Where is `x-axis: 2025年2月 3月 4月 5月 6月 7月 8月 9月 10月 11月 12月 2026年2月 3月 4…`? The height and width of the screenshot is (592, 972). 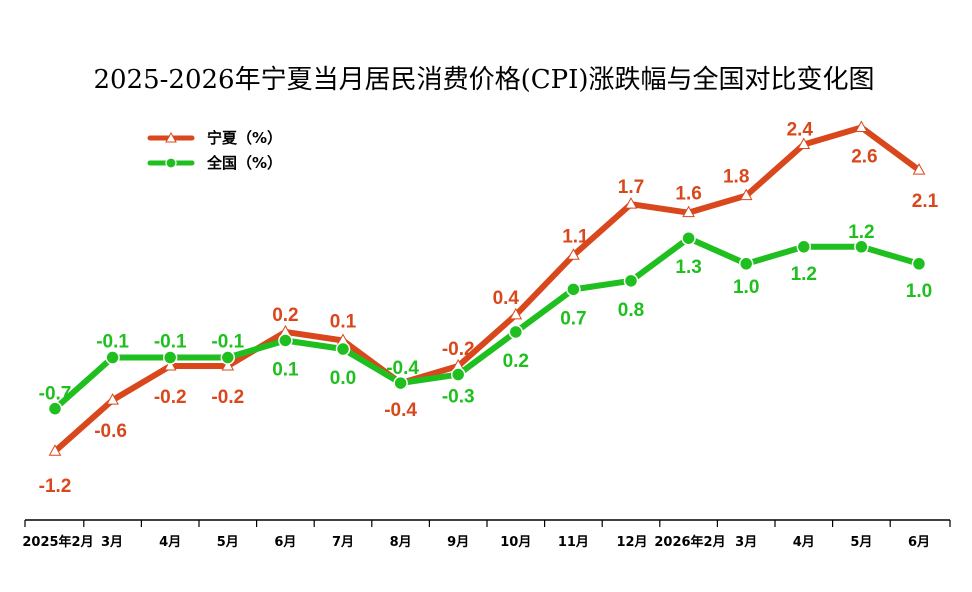 x-axis: 2025年2月 3月 4月 5月 6月 7月 8月 9月 10月 11月 12月 2026年2月 3月 4… is located at coordinates (486, 534).